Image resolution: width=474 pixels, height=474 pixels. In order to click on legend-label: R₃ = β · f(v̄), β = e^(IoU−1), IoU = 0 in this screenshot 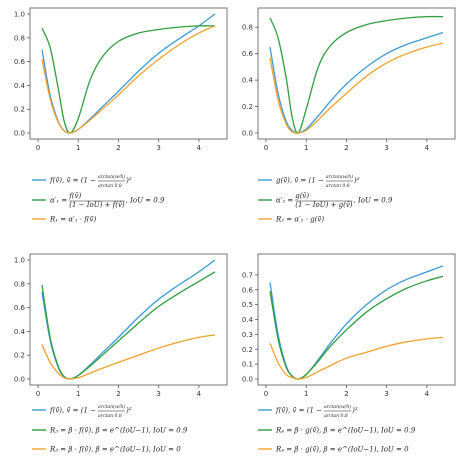, I will do `click(115, 450)`.